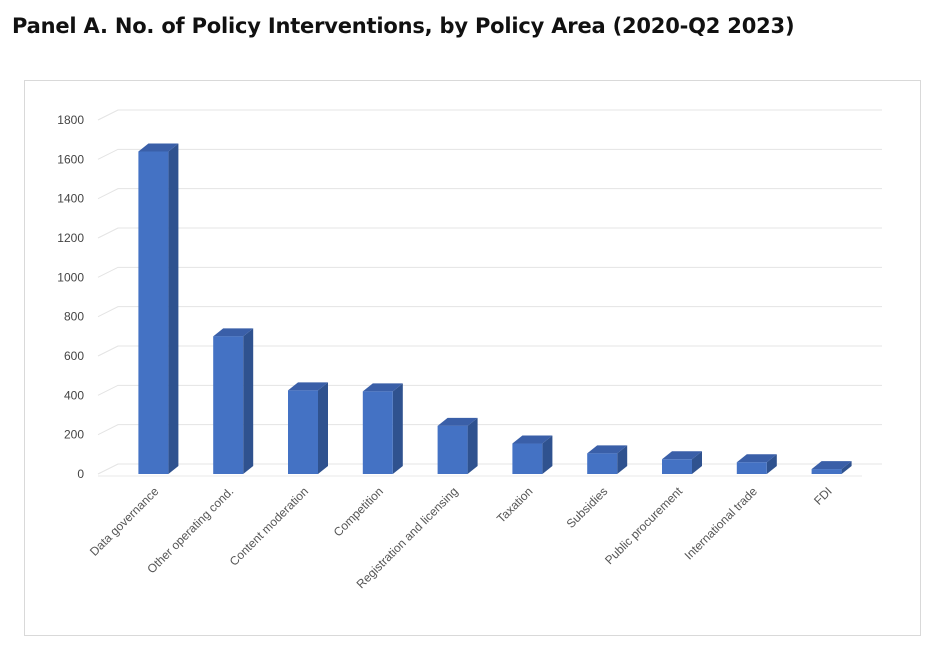 This screenshot has width=933, height=648. Describe the element at coordinates (74, 435) in the screenshot. I see `y-tick-label: 200` at that location.